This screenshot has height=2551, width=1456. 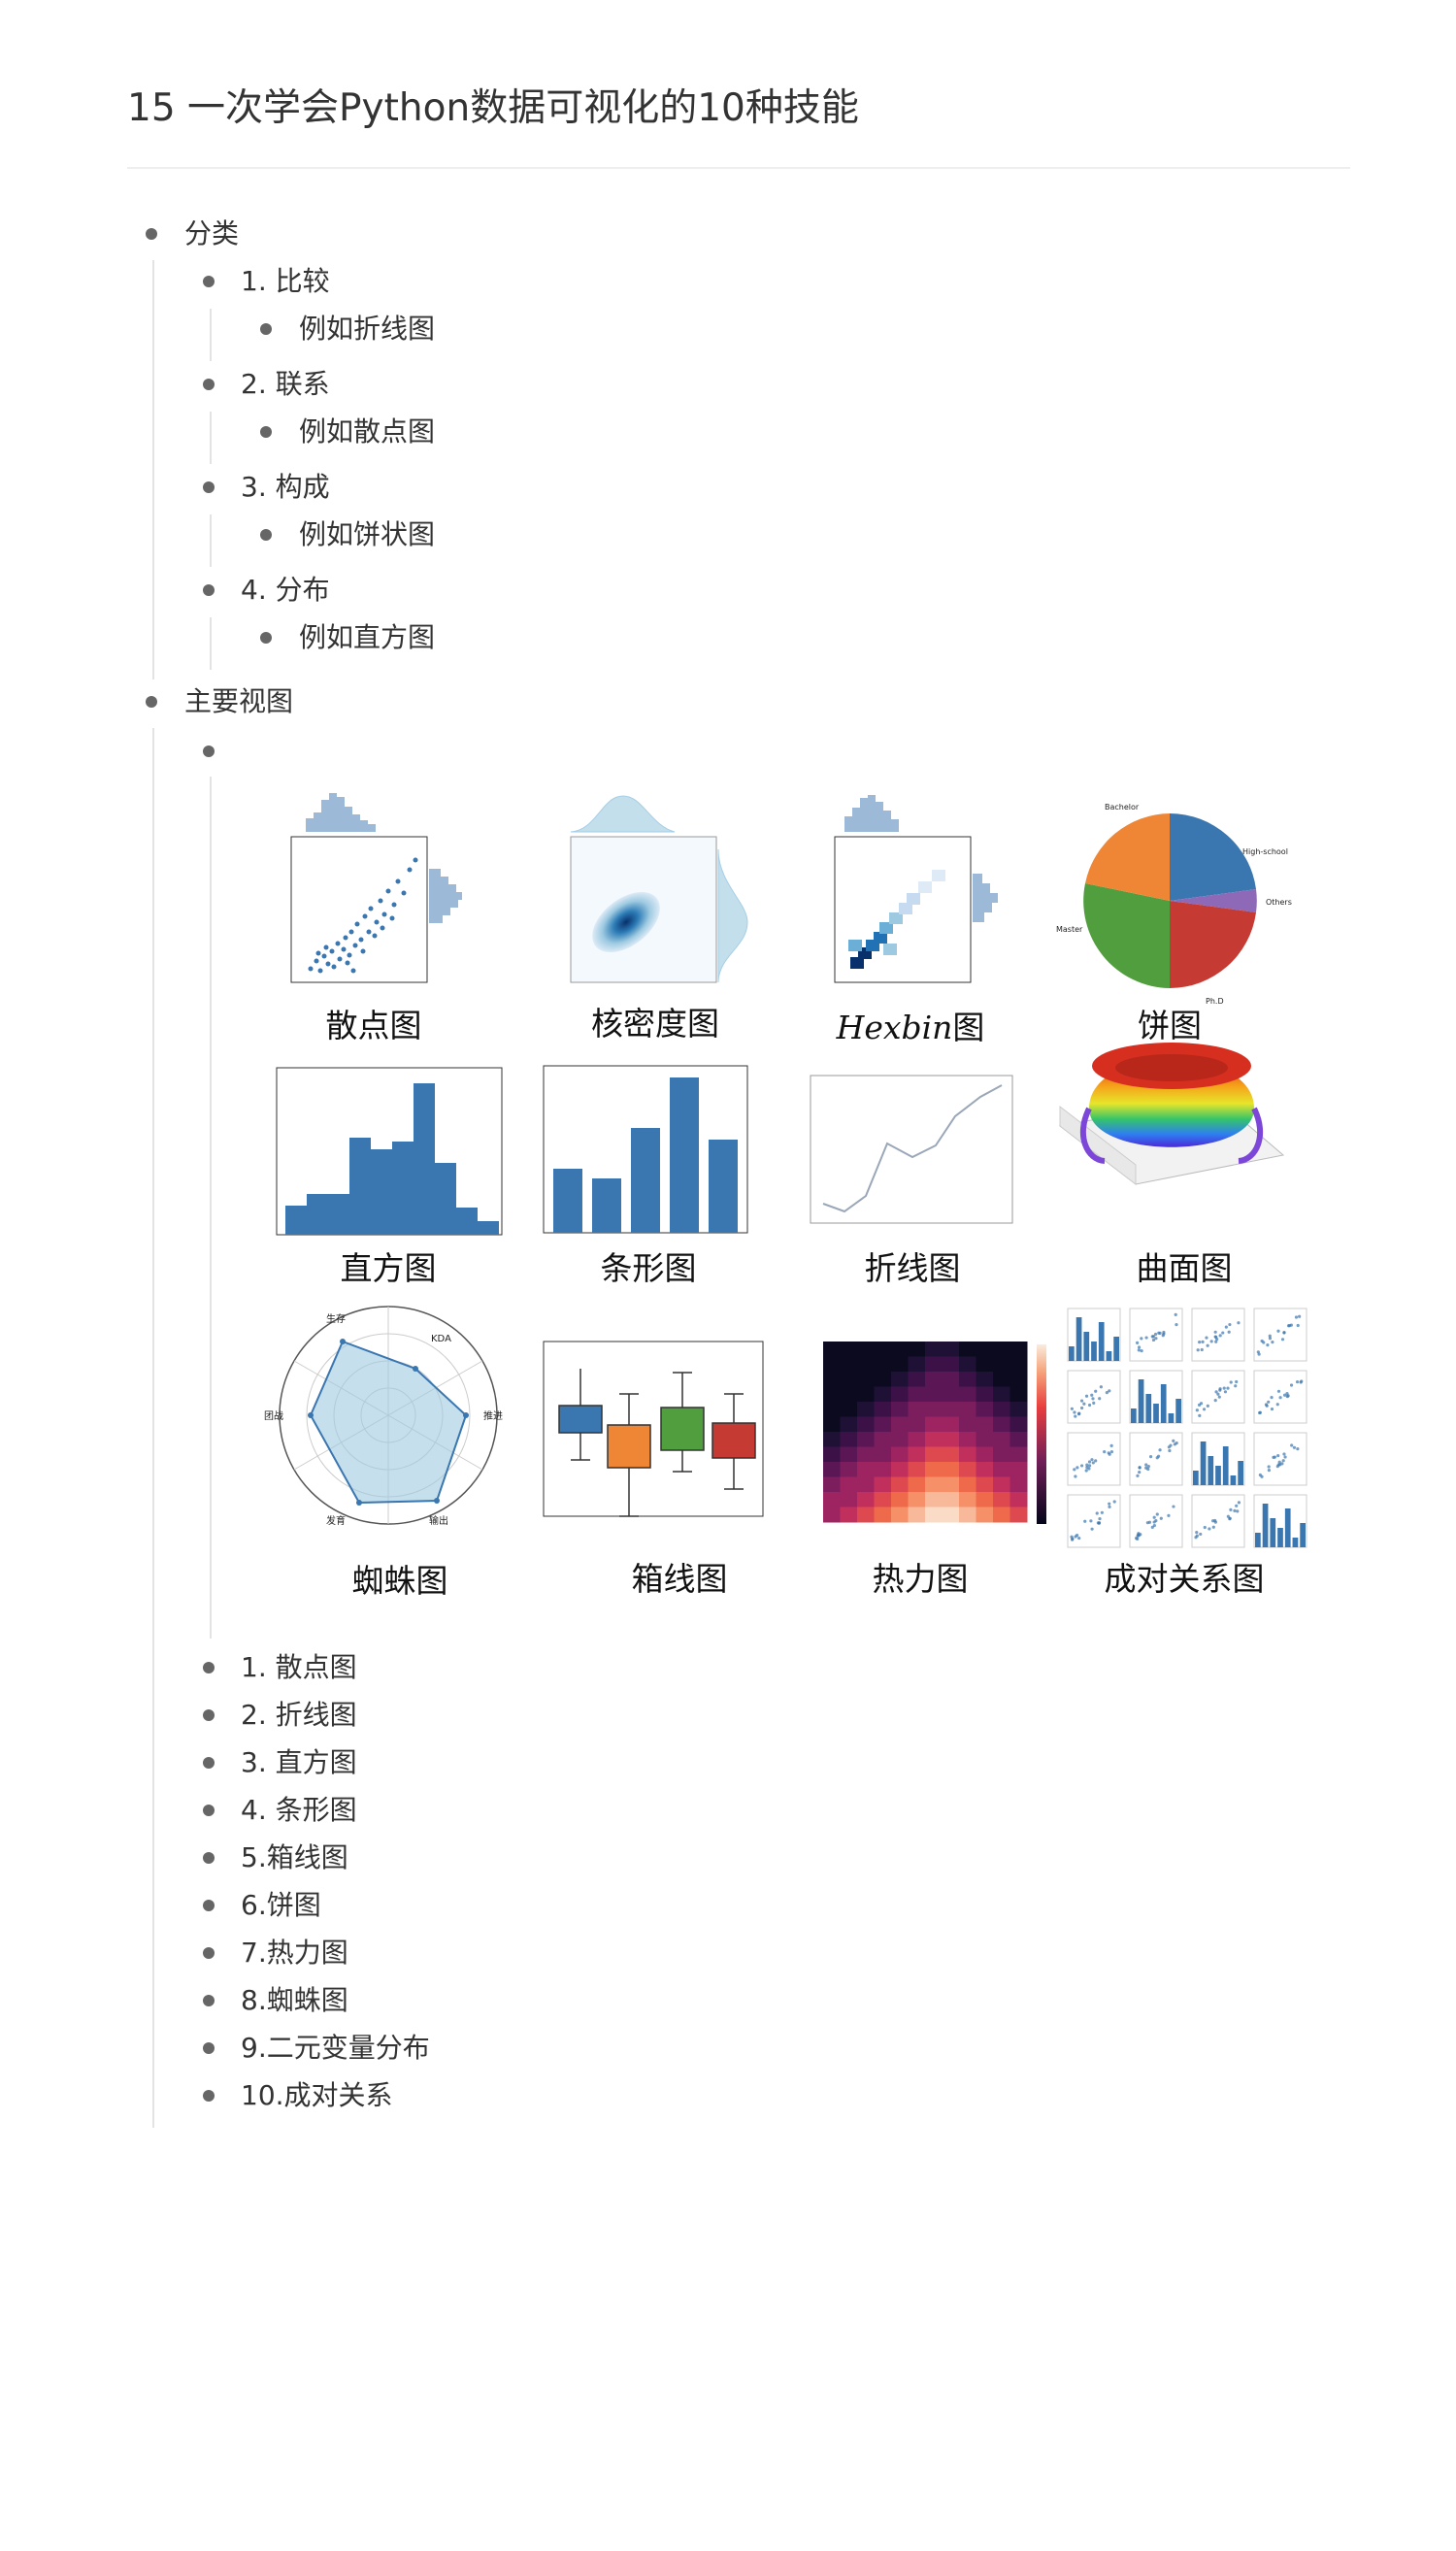 What do you see at coordinates (910, 1025) in the screenshot?
I see `label-hexbin: Hexbin图` at bounding box center [910, 1025].